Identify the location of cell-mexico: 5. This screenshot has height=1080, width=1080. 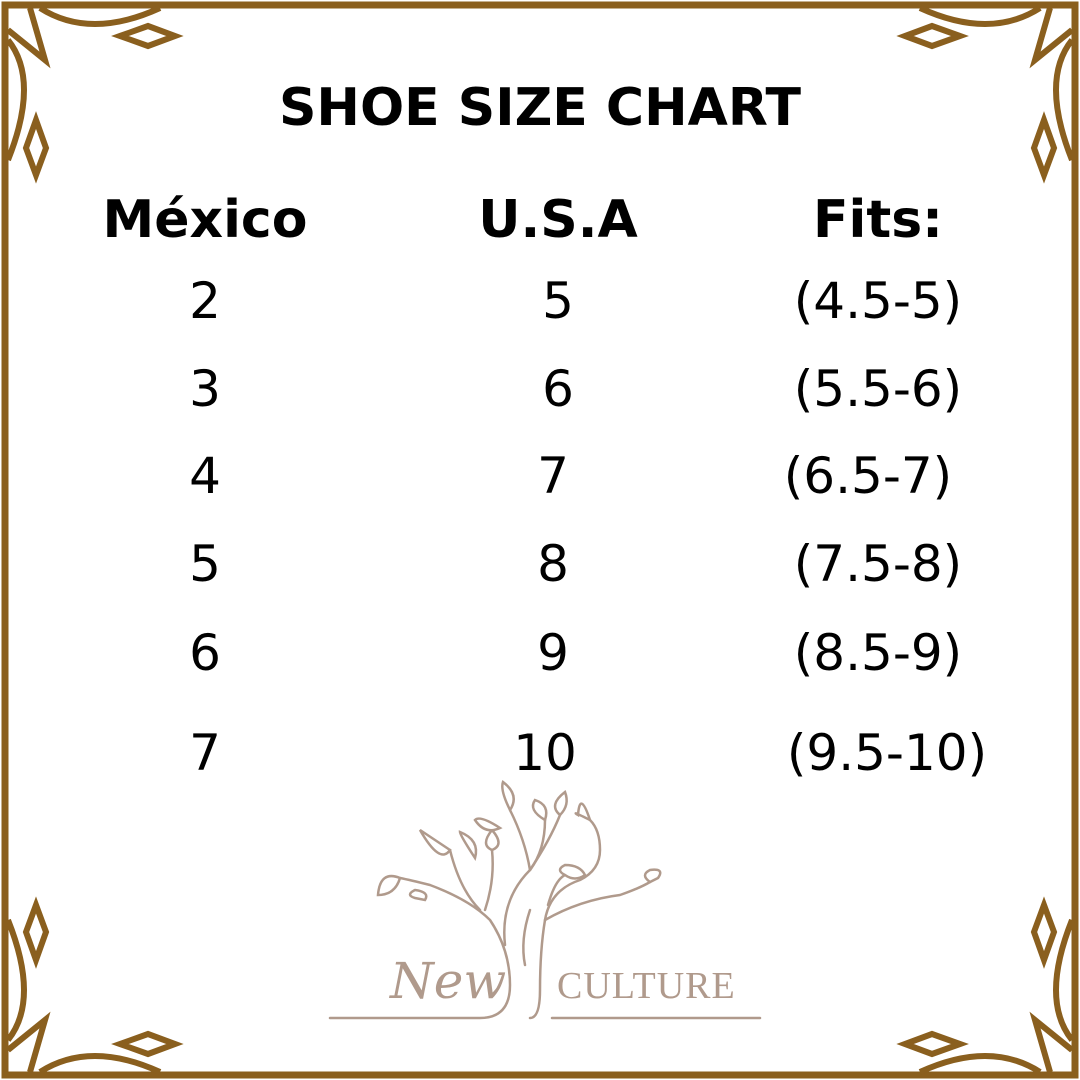
(205, 564).